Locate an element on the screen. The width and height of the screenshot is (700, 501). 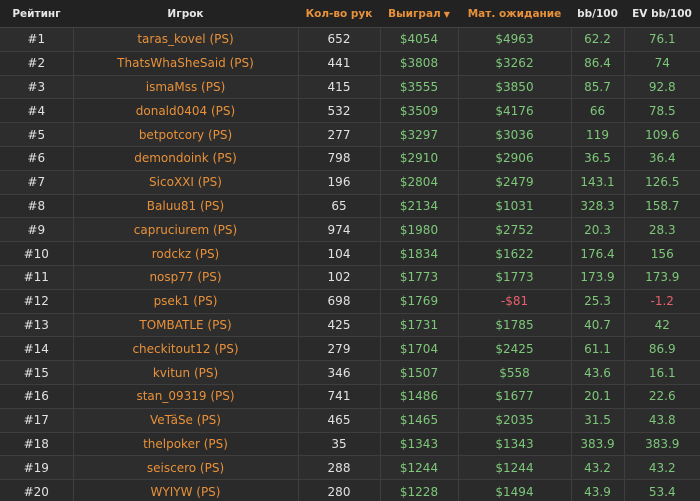
cell-rank: #17 is located at coordinates (37, 420).